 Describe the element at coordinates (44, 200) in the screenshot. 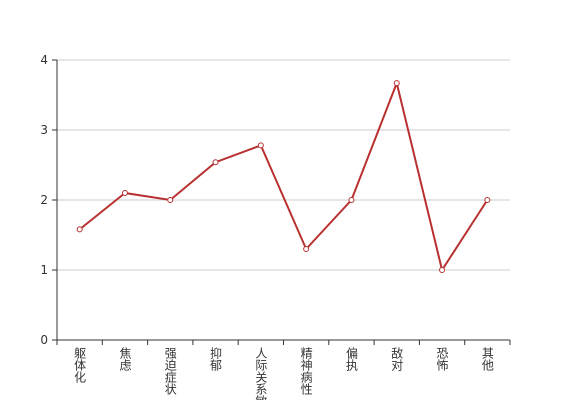

I see `y-tick-label: 2` at that location.